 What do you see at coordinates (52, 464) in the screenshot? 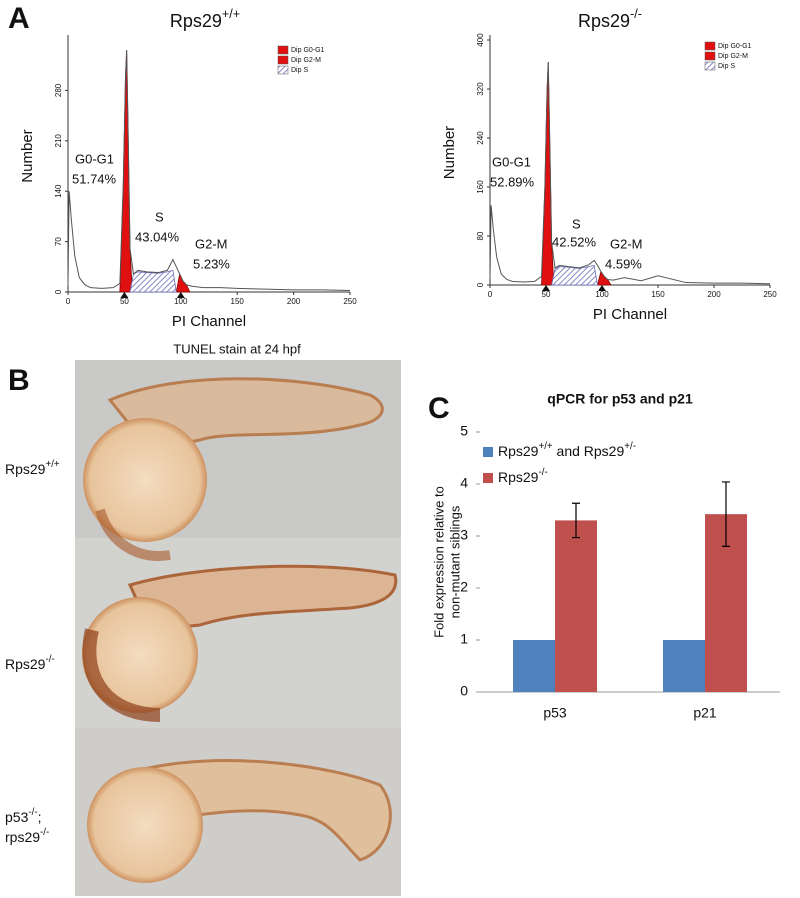
I see `row-label-part: +/+` at bounding box center [52, 464].